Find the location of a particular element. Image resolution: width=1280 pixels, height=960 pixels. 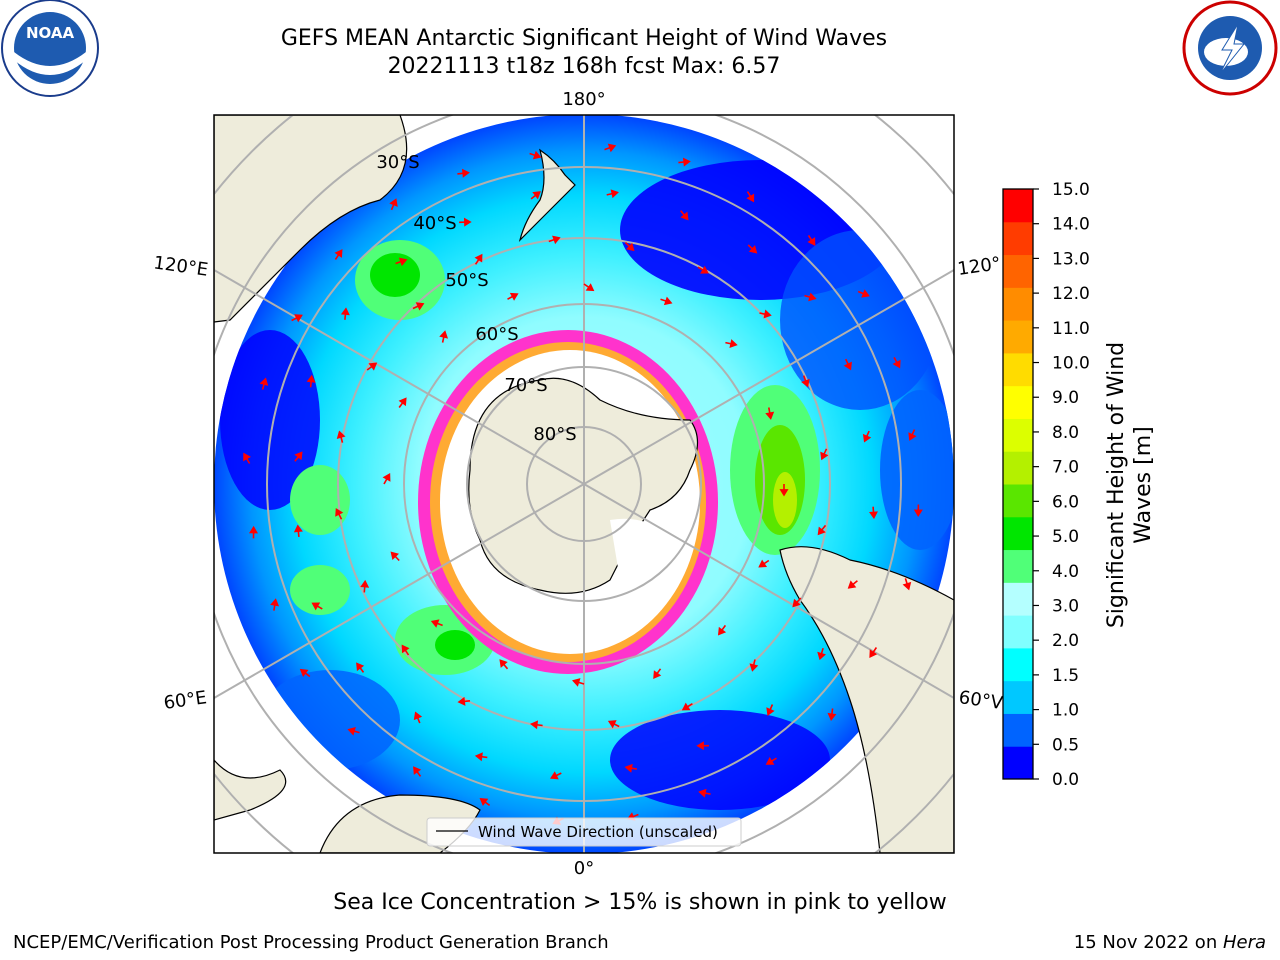

lat-label-80s: 80°S is located at coordinates (554, 434).